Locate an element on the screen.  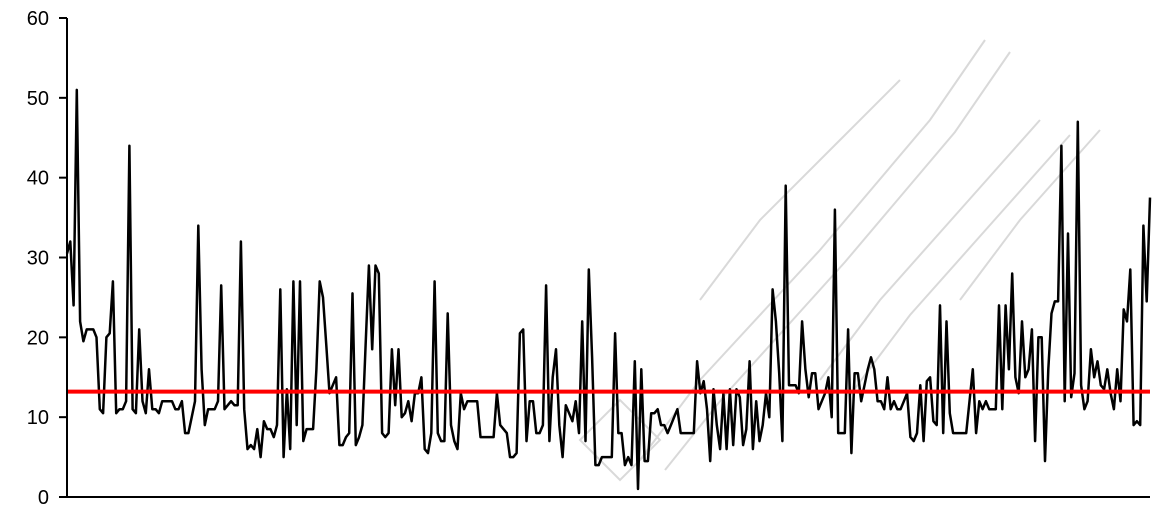
y-tick-label-20: 20 is located at coordinates (38, 338).